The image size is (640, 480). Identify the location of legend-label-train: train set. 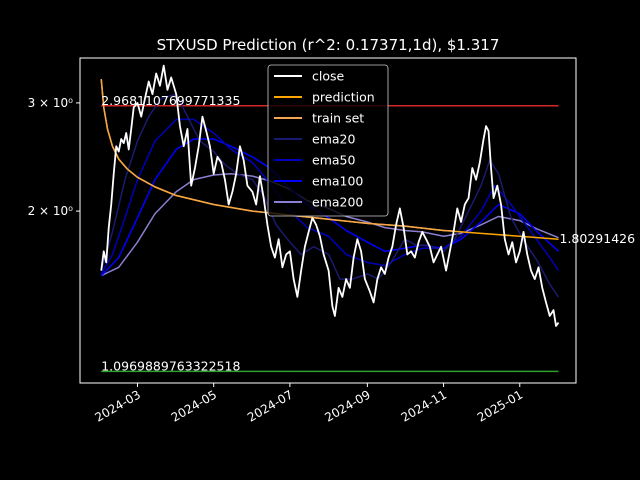
(338, 118).